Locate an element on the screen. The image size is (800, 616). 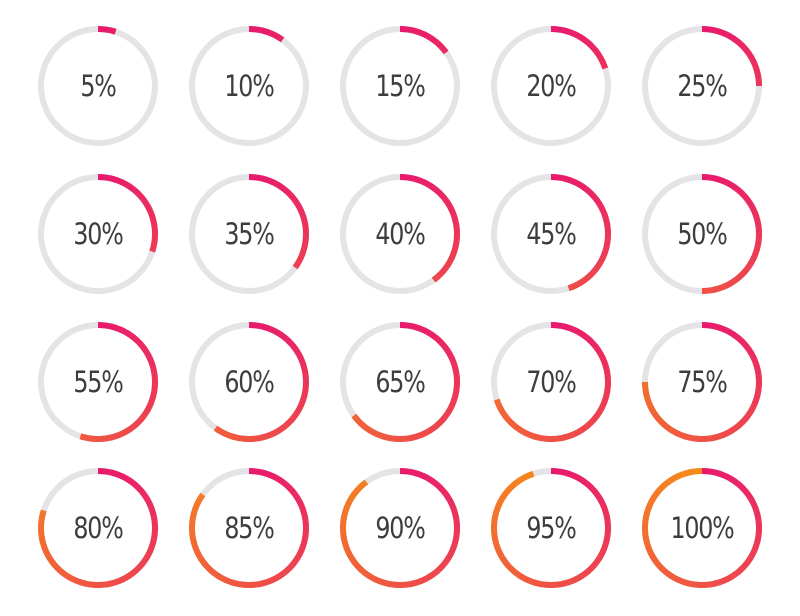
progress-ring: 10% is located at coordinates (249, 86).